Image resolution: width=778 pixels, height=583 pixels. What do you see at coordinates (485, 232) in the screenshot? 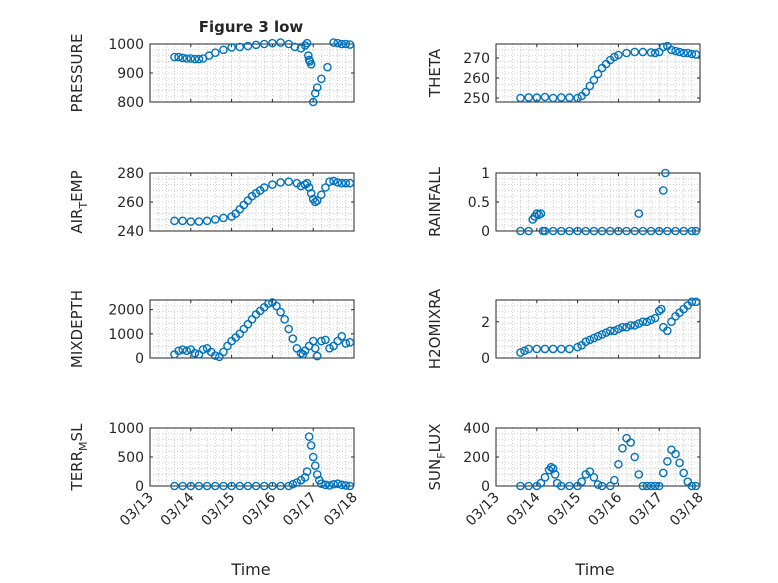
I see `y-tick-label: 0` at bounding box center [485, 232].